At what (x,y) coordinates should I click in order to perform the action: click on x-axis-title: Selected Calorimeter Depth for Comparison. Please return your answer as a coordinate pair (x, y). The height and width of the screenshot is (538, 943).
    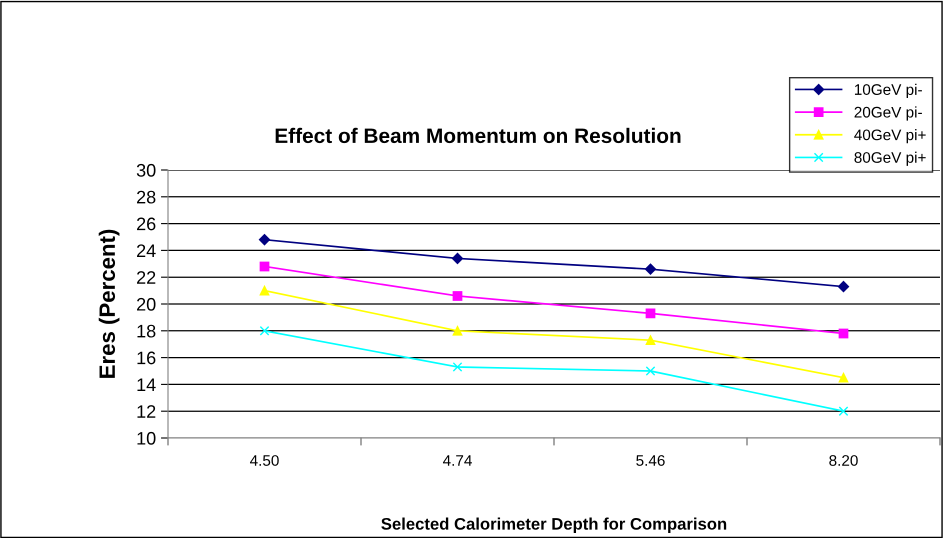
    Looking at the image, I should click on (553, 526).